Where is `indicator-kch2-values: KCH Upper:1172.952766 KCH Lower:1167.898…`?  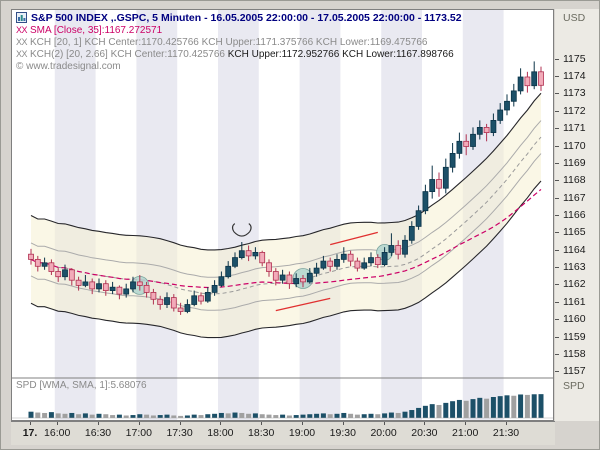
indicator-kch2-values: KCH Upper:1172.952766 KCH Lower:1167.898… is located at coordinates (340, 54).